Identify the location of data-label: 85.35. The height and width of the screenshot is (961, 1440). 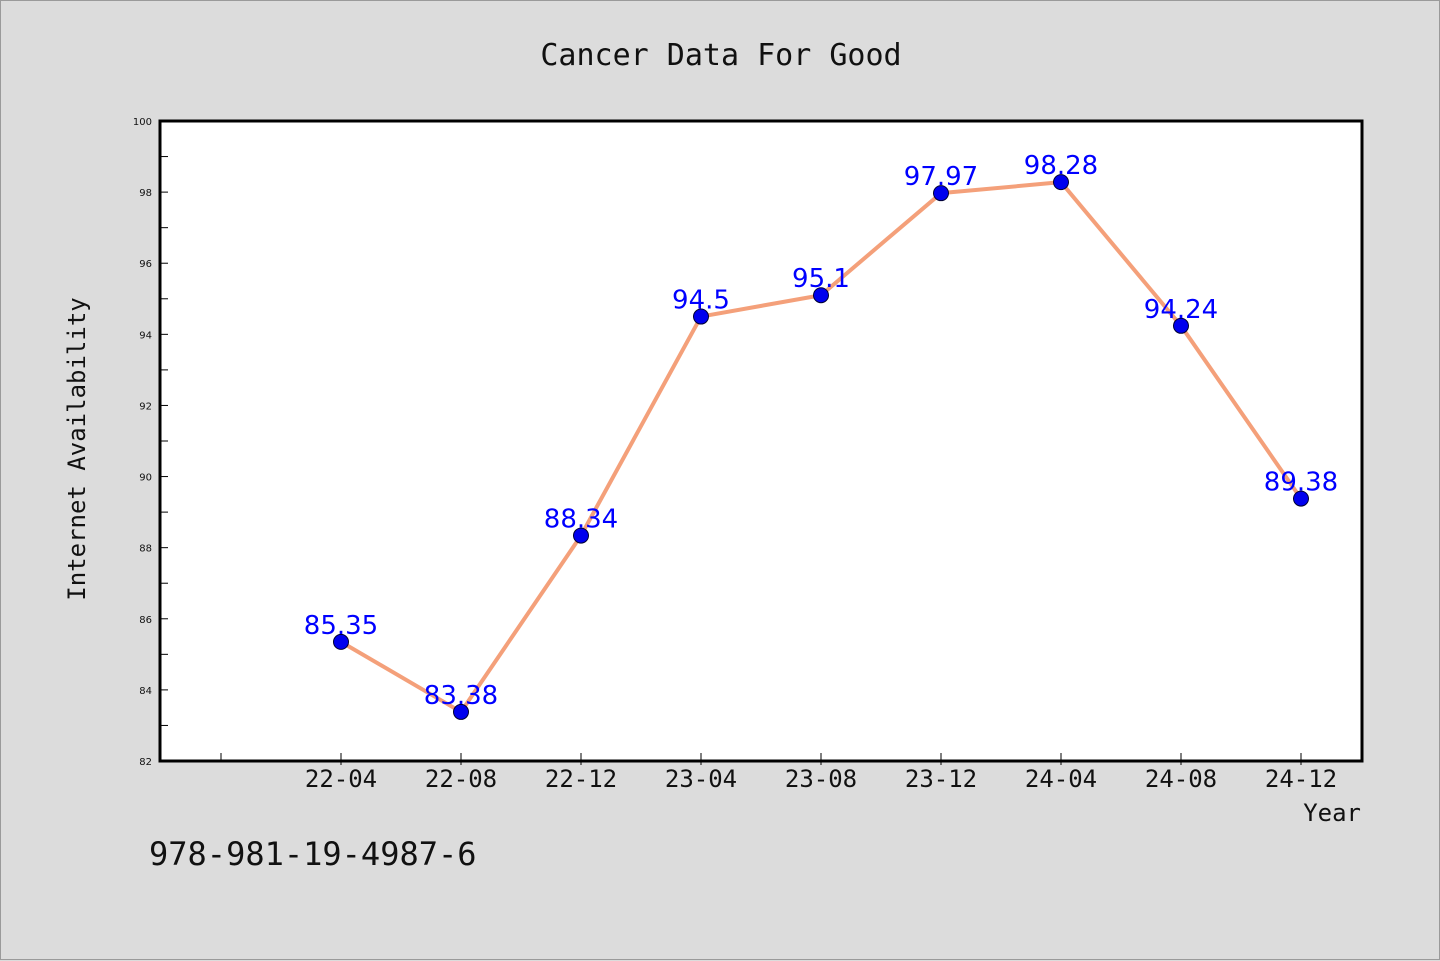
(341, 626).